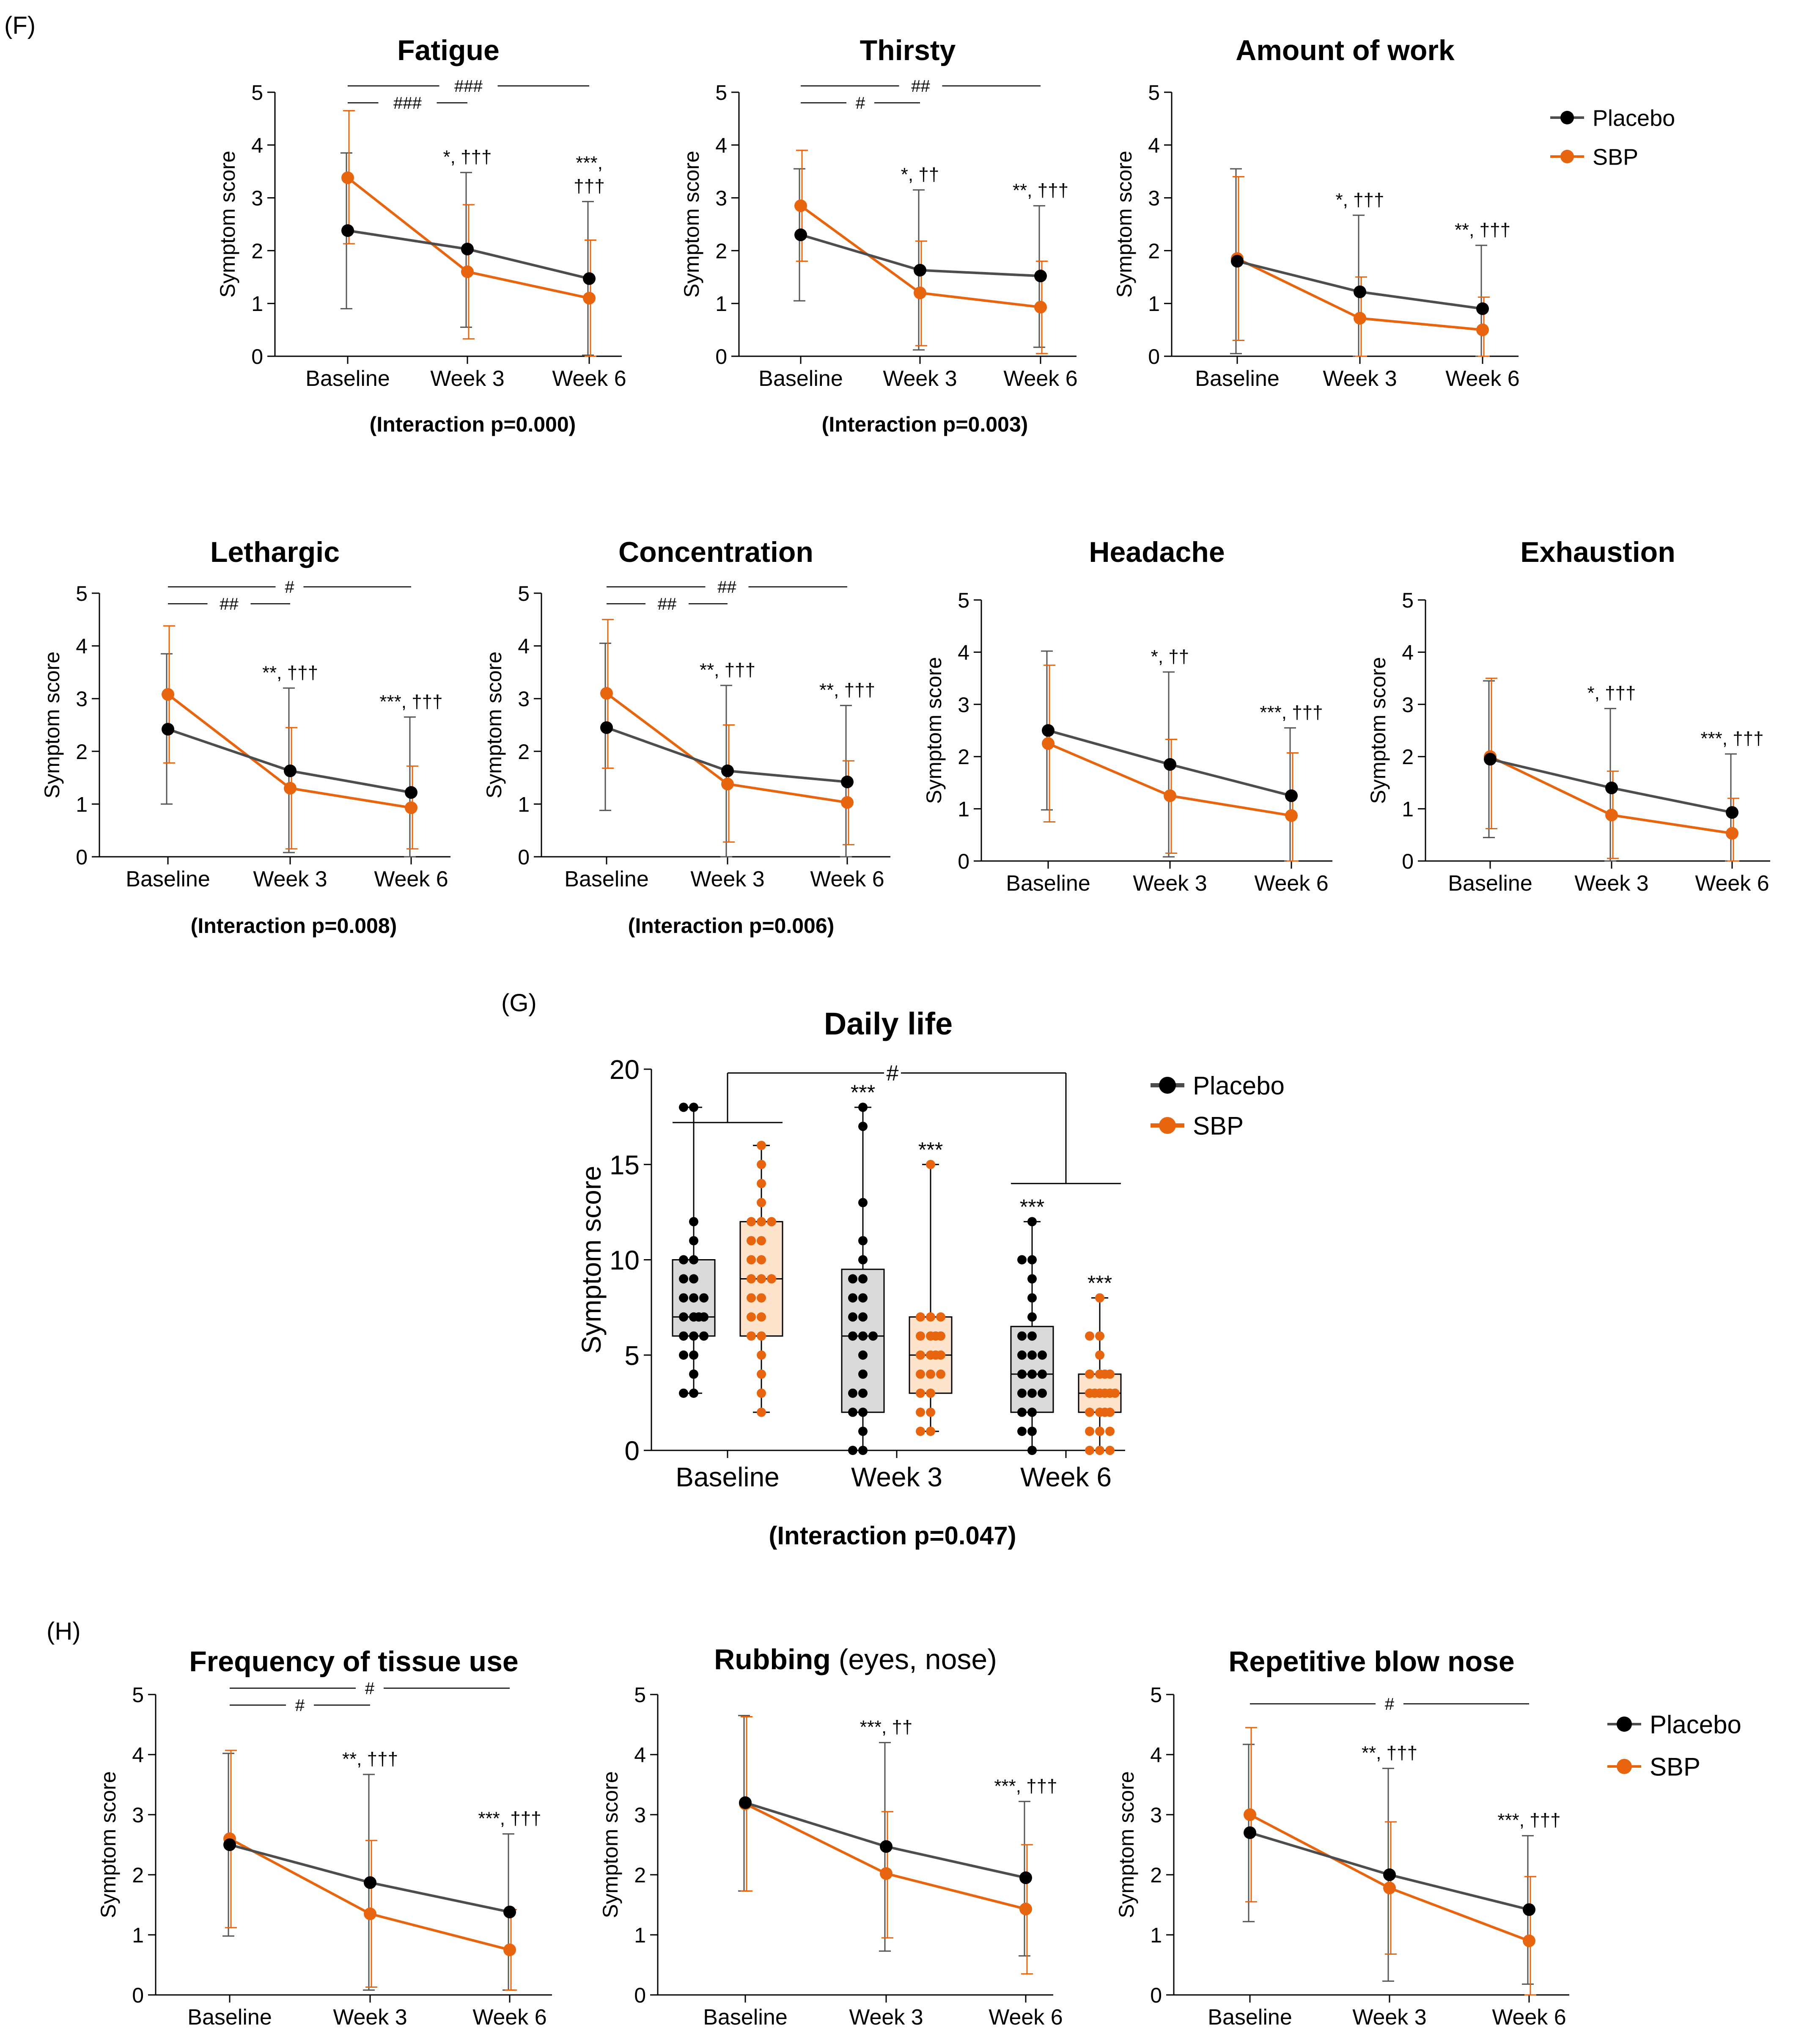  What do you see at coordinates (731, 926) in the screenshot?
I see `interaction-label: (Interaction p=0.006)` at bounding box center [731, 926].